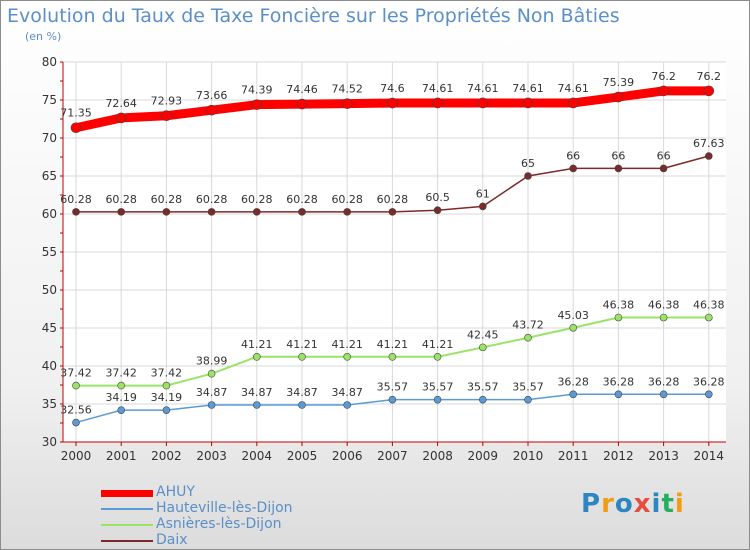  Describe the element at coordinates (591, 504) in the screenshot. I see `logo-letter: P` at that location.